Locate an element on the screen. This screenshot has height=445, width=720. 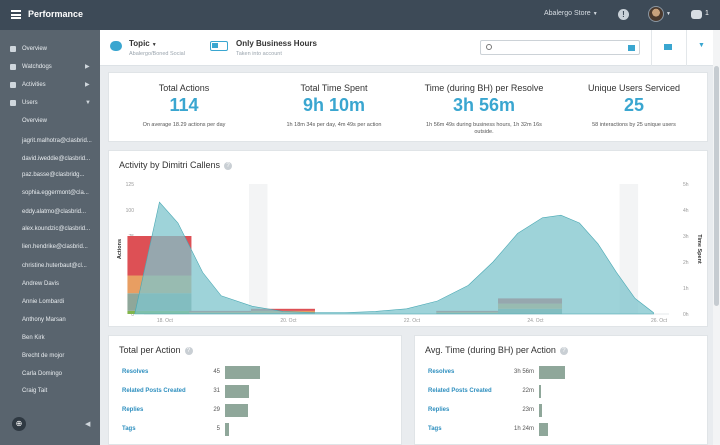
table-row: Resolves 45 is located at coordinates (256, 373).